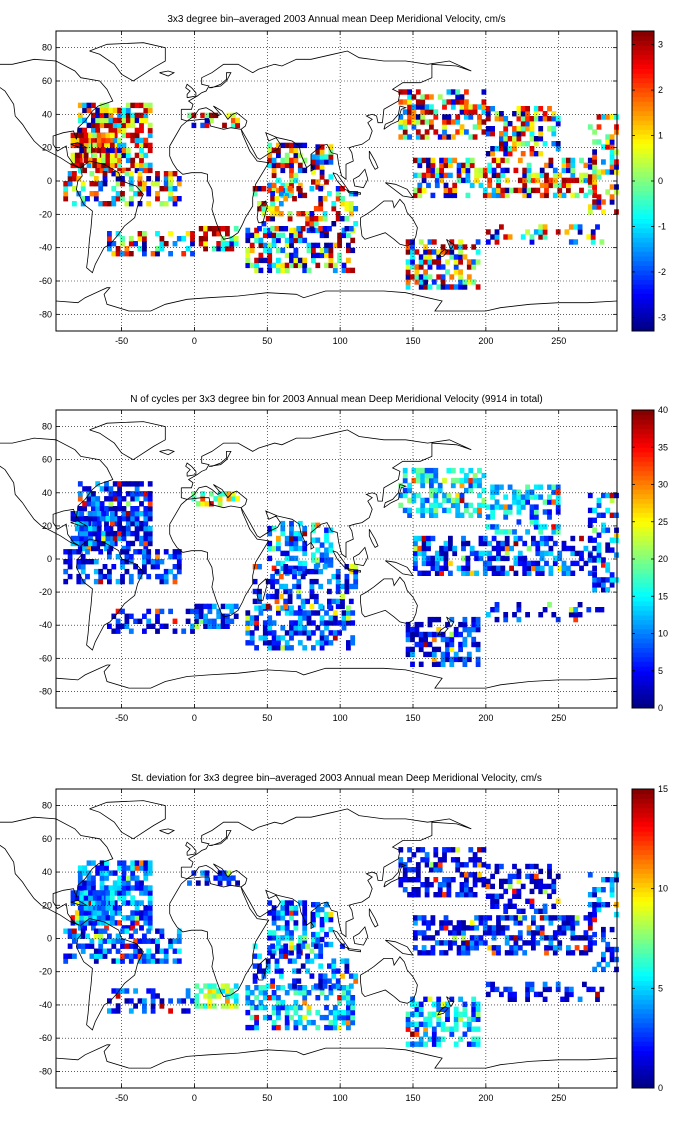  Describe the element at coordinates (191, 469) in the screenshot. I see `panel-2-coast-britain` at that location.